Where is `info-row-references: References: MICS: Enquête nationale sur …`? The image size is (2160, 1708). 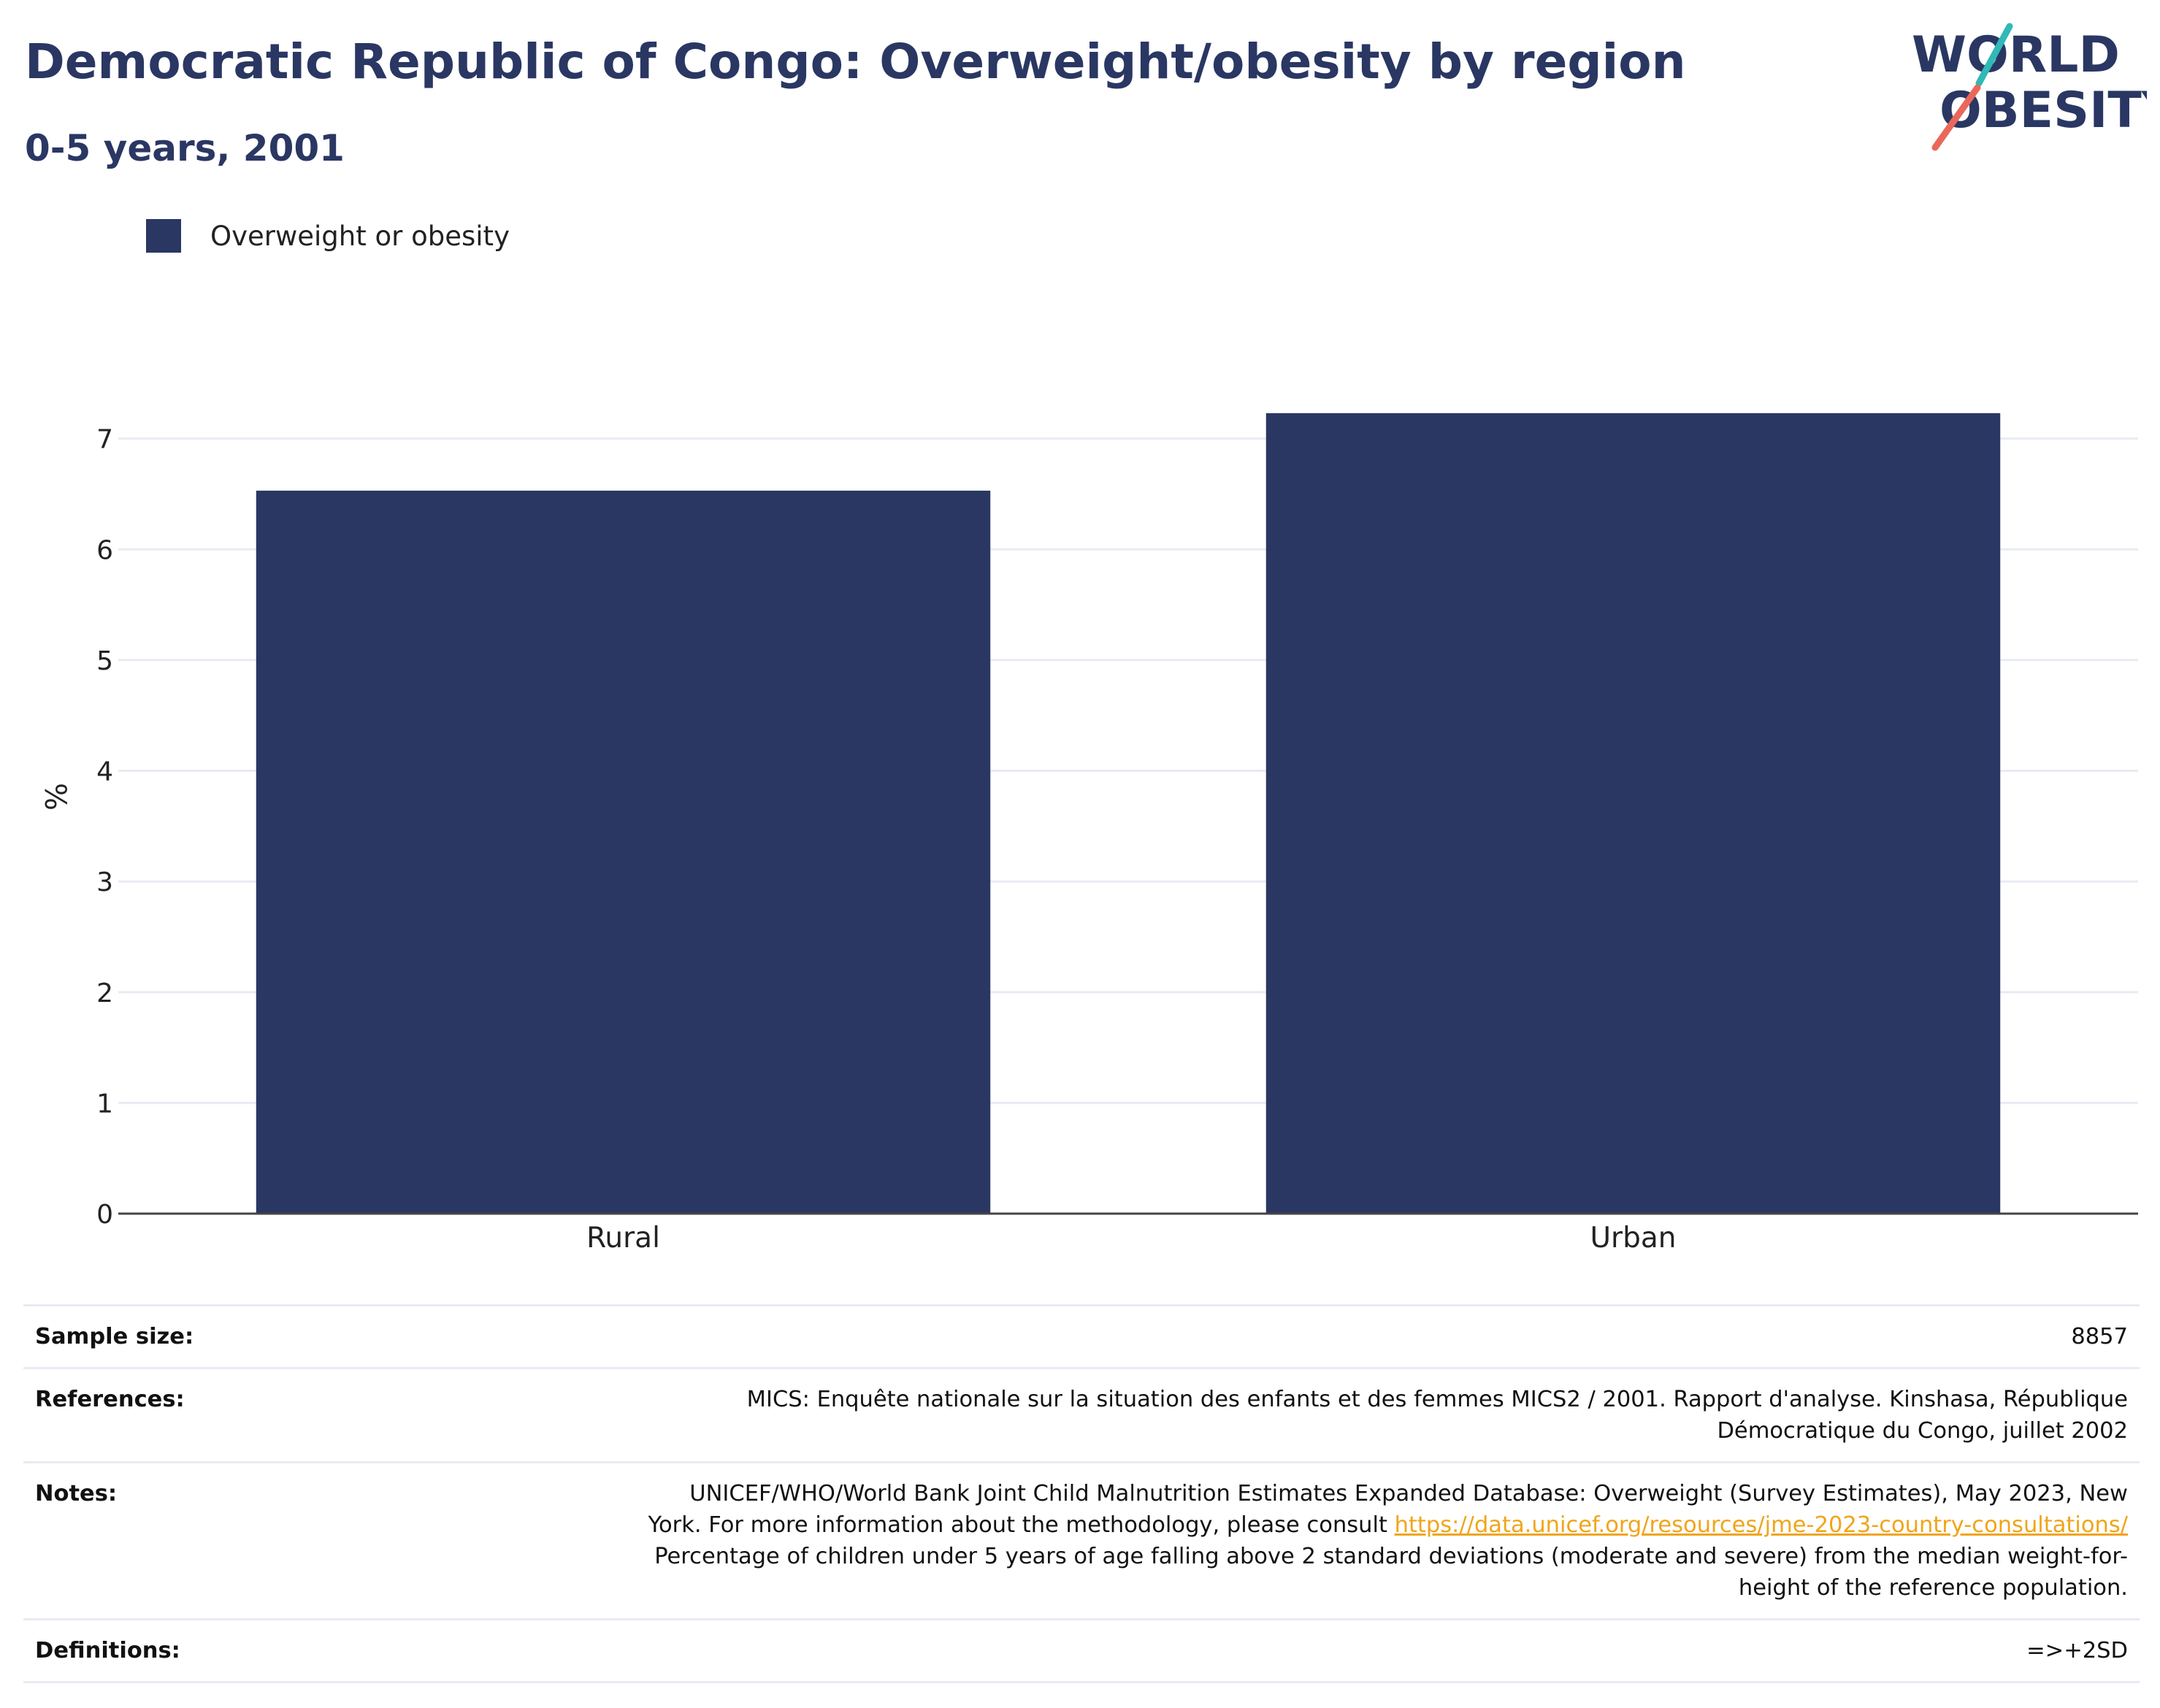 info-row-references: References: MICS: Enquête nationale sur … is located at coordinates (1081, 1415).